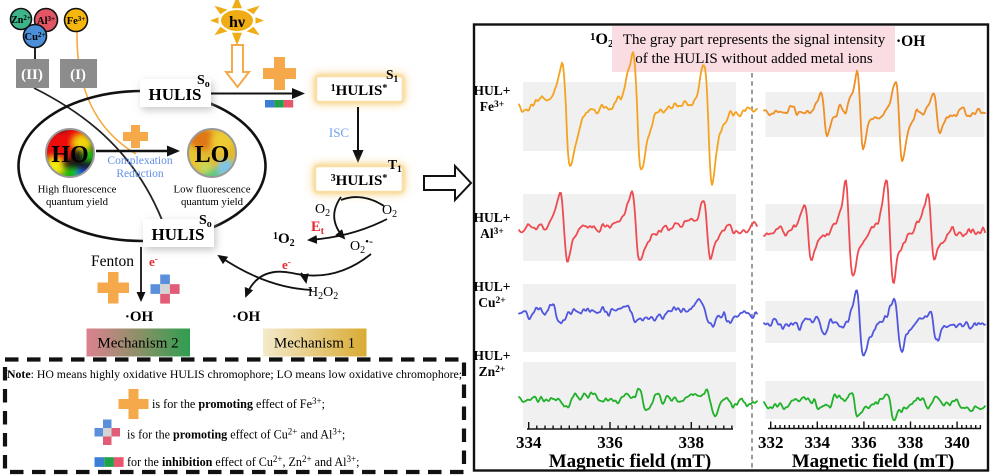 The image size is (992, 475). What do you see at coordinates (32, 75) in the screenshot?
I see `svg-text: (II)` at bounding box center [32, 75].